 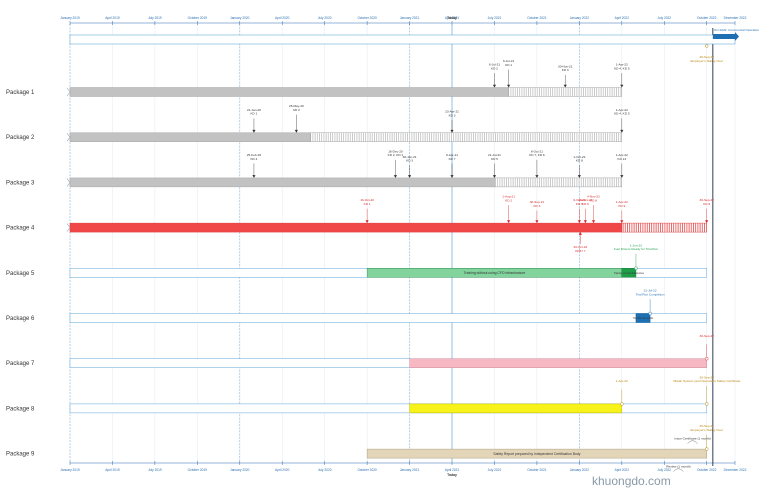 What do you see at coordinates (112, 470) in the screenshot?
I see `tick-label-bottom: April 2019` at bounding box center [112, 470].